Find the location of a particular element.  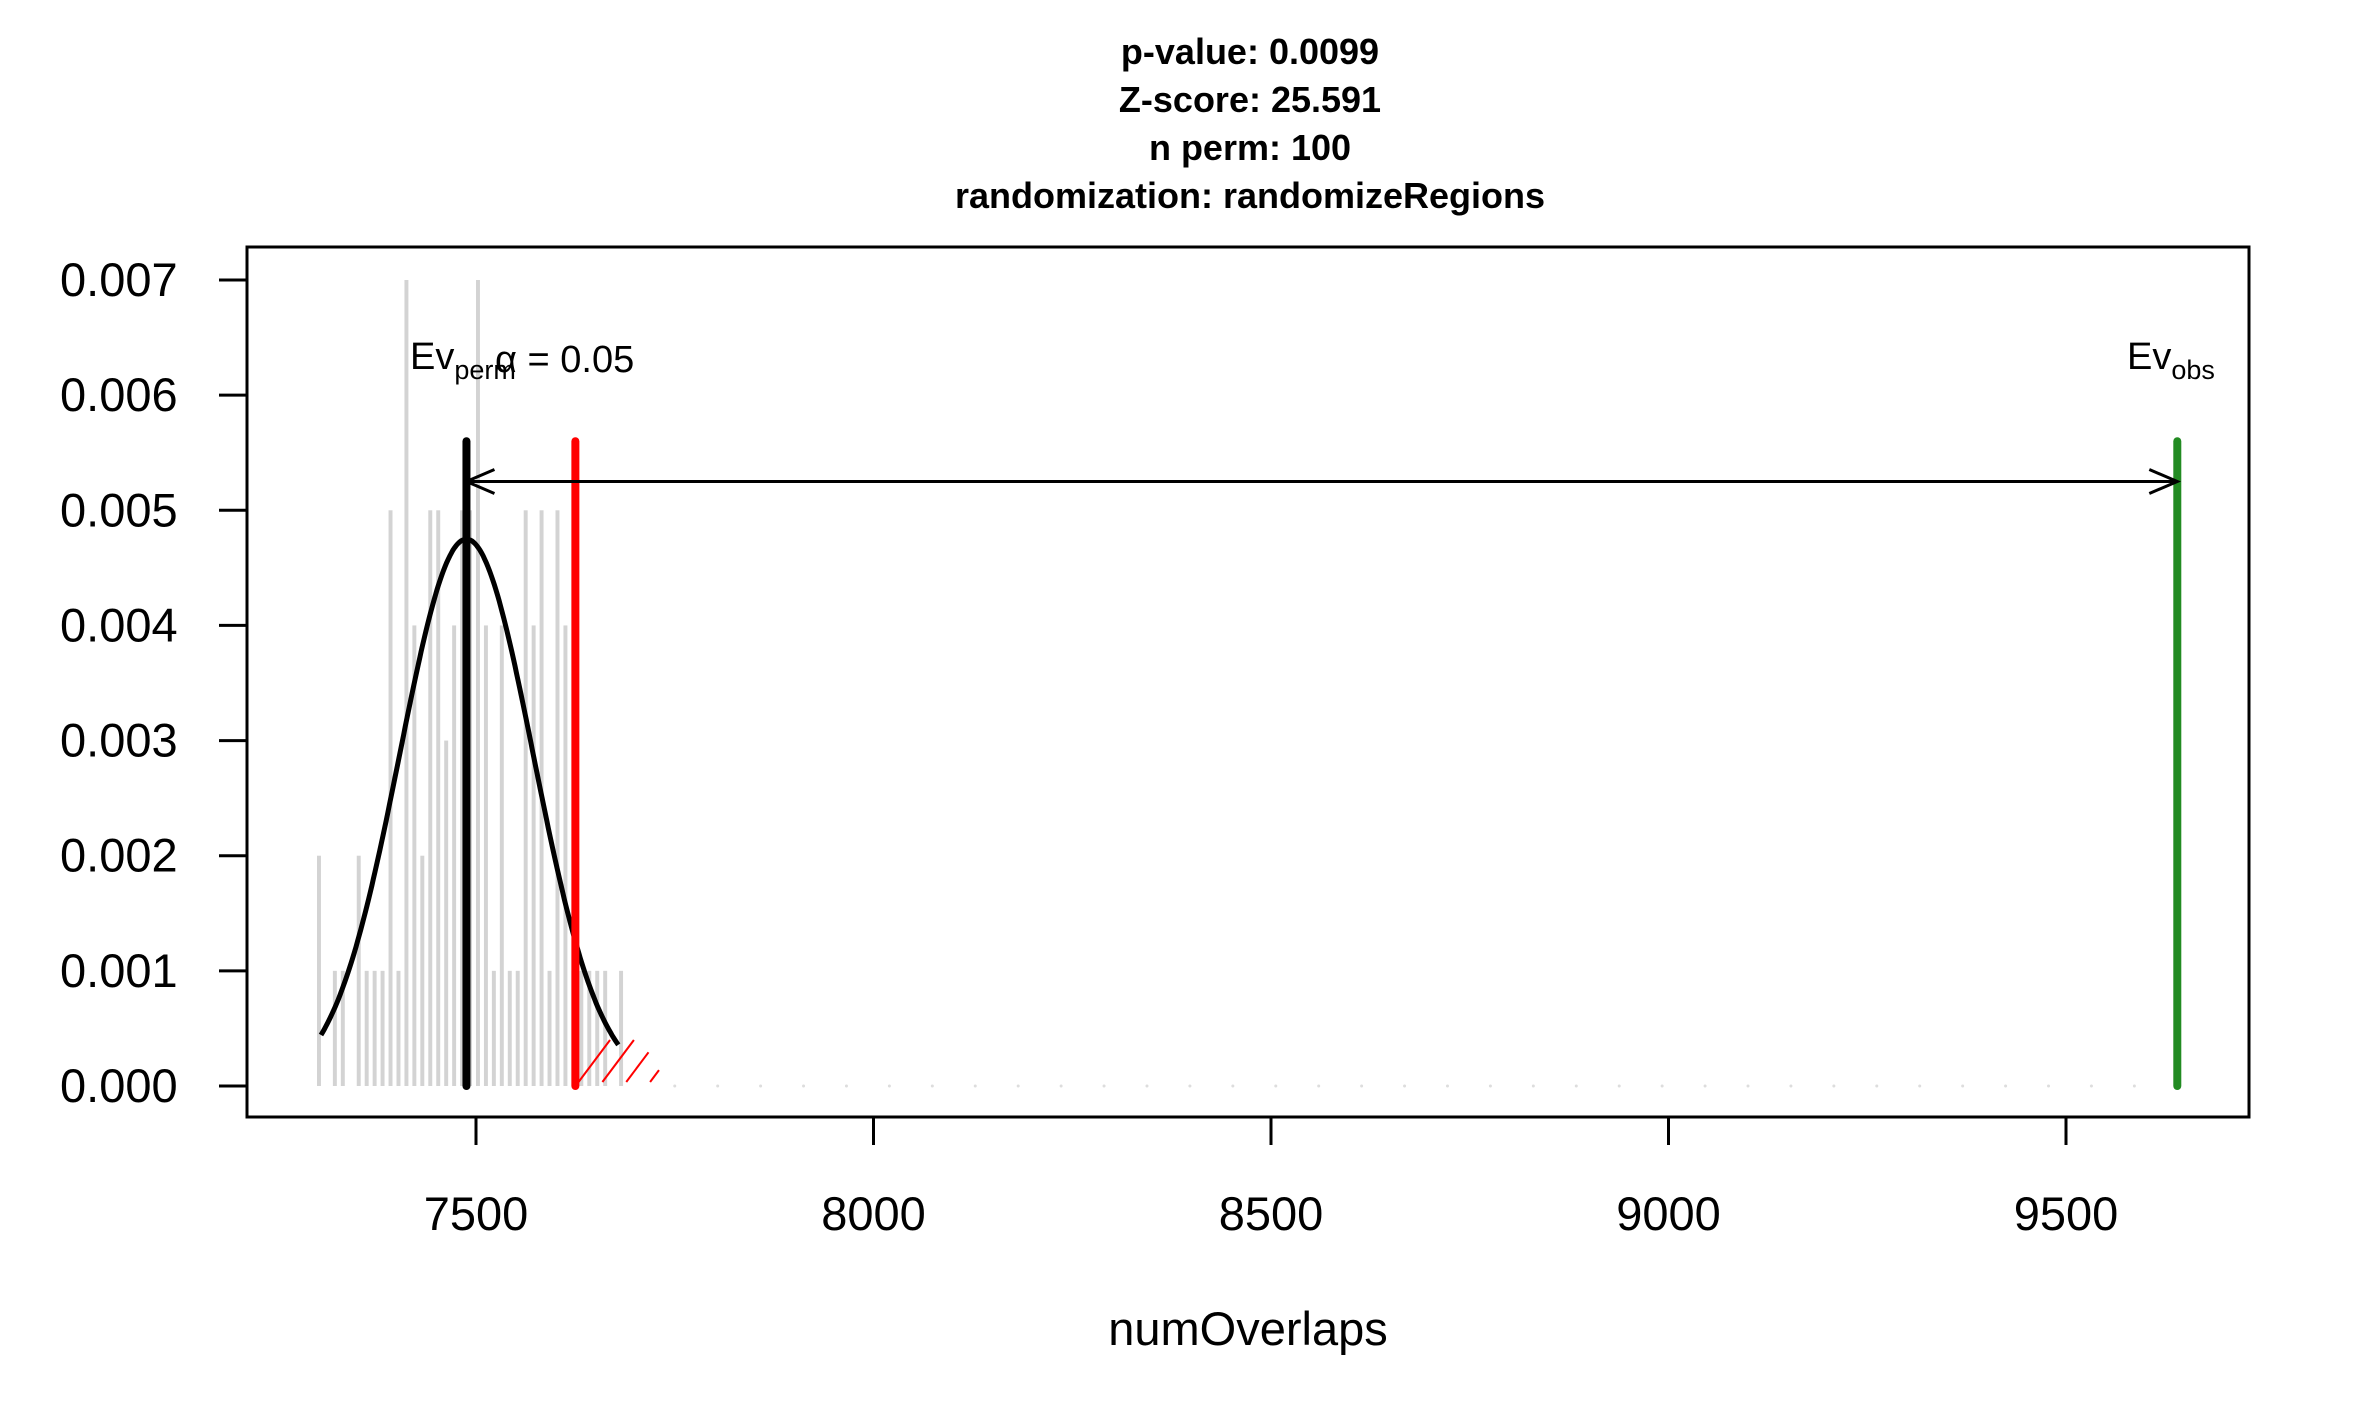

x-tick-label: 8000 is located at coordinates (873, 1213).